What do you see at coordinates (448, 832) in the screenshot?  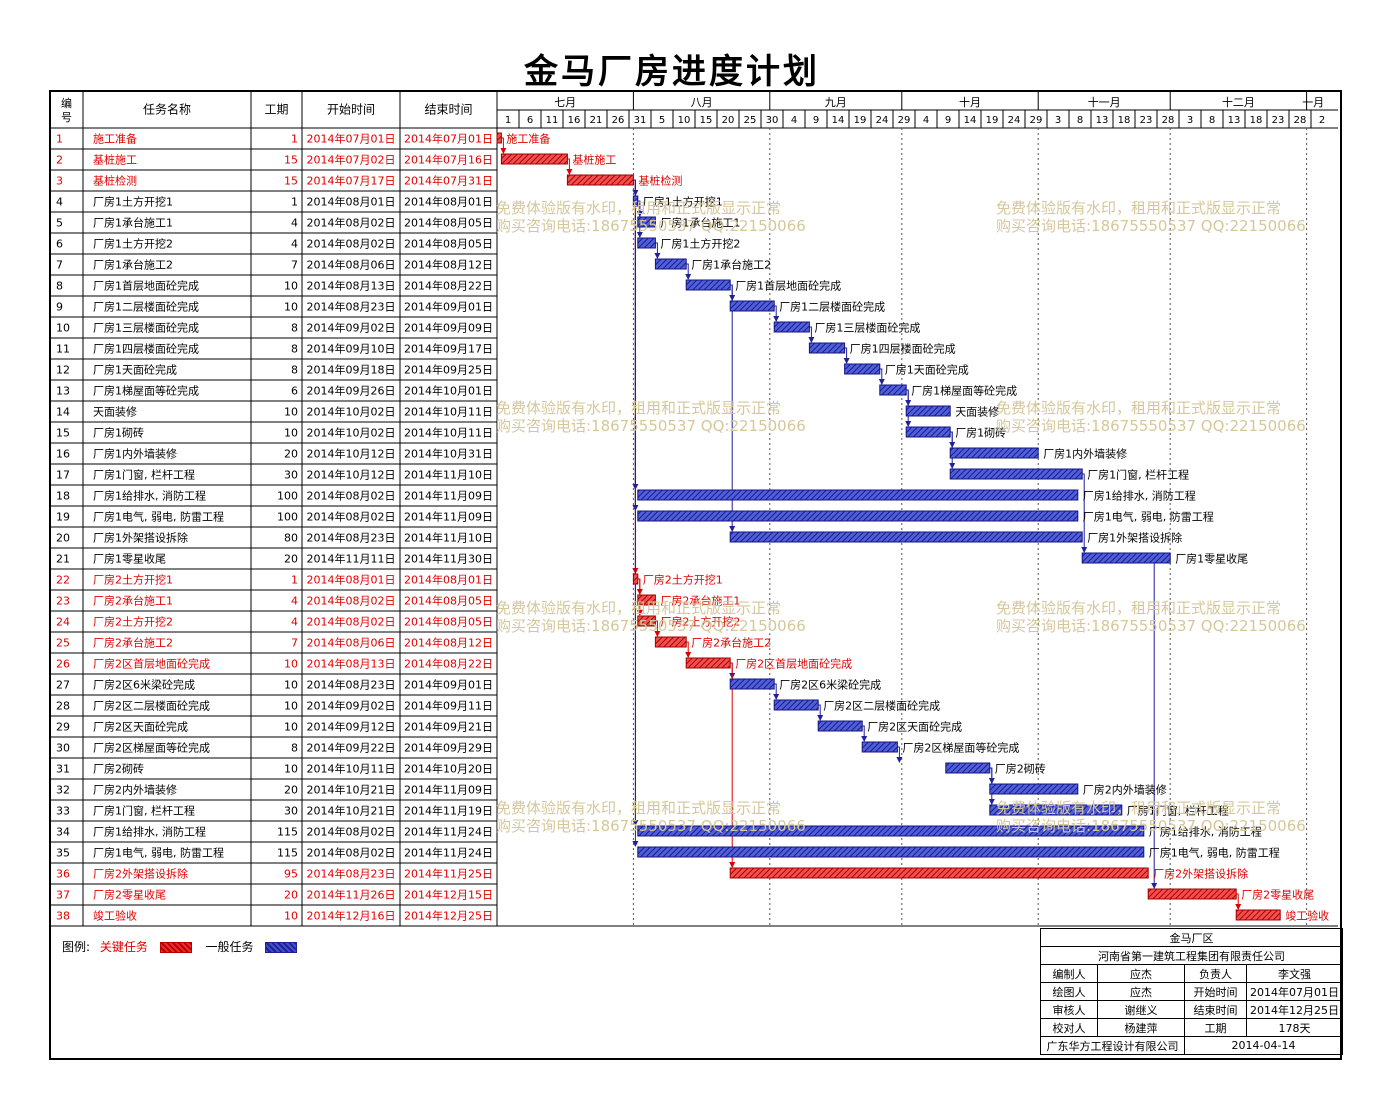 I see `task-end: 2014年11月24日` at bounding box center [448, 832].